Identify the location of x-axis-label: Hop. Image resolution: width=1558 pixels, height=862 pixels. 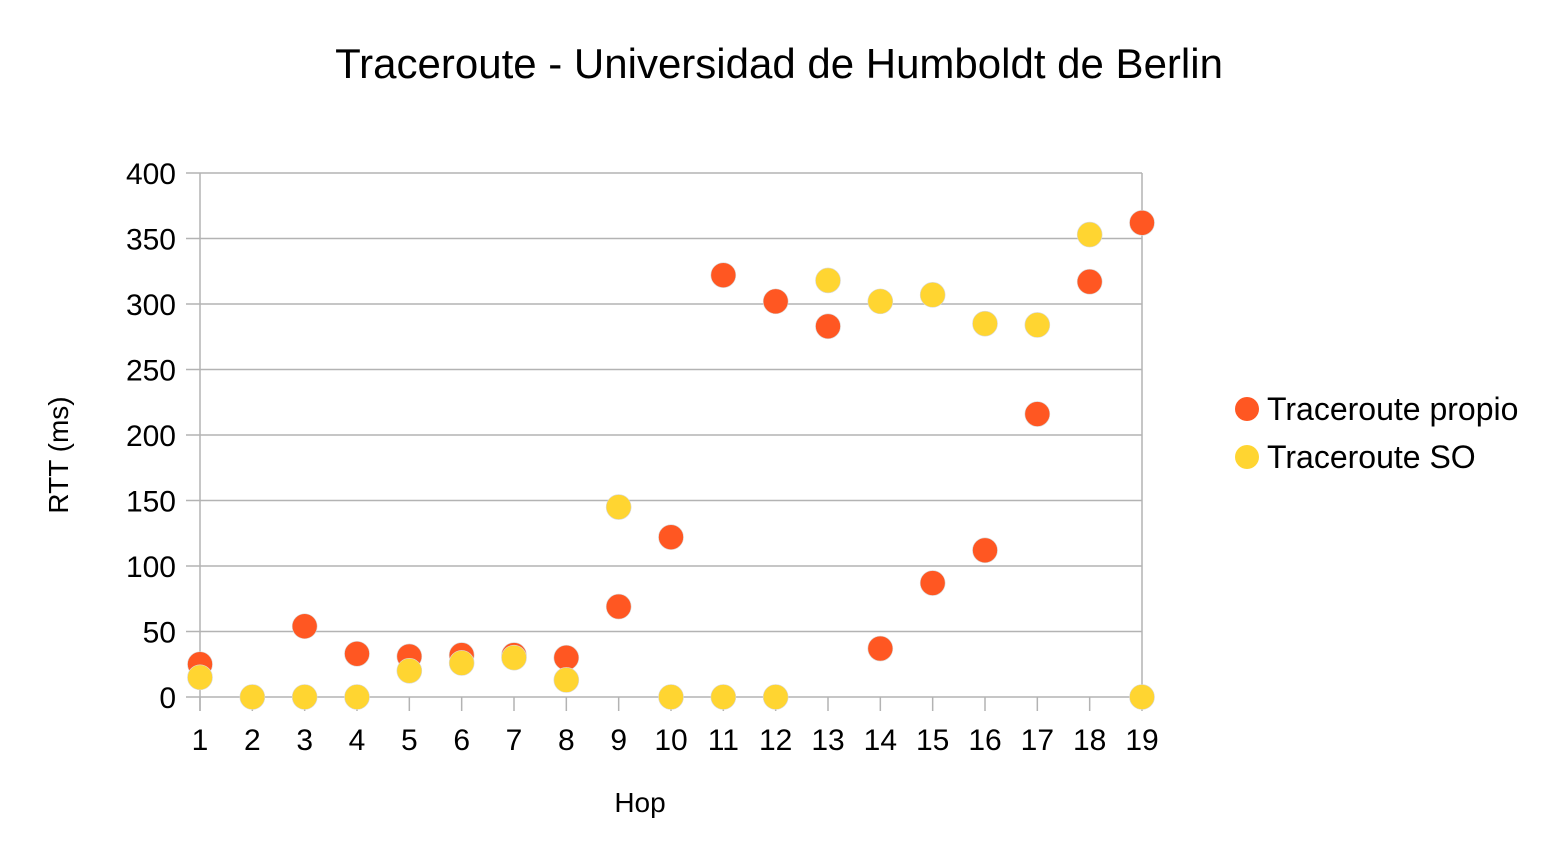
(639, 802).